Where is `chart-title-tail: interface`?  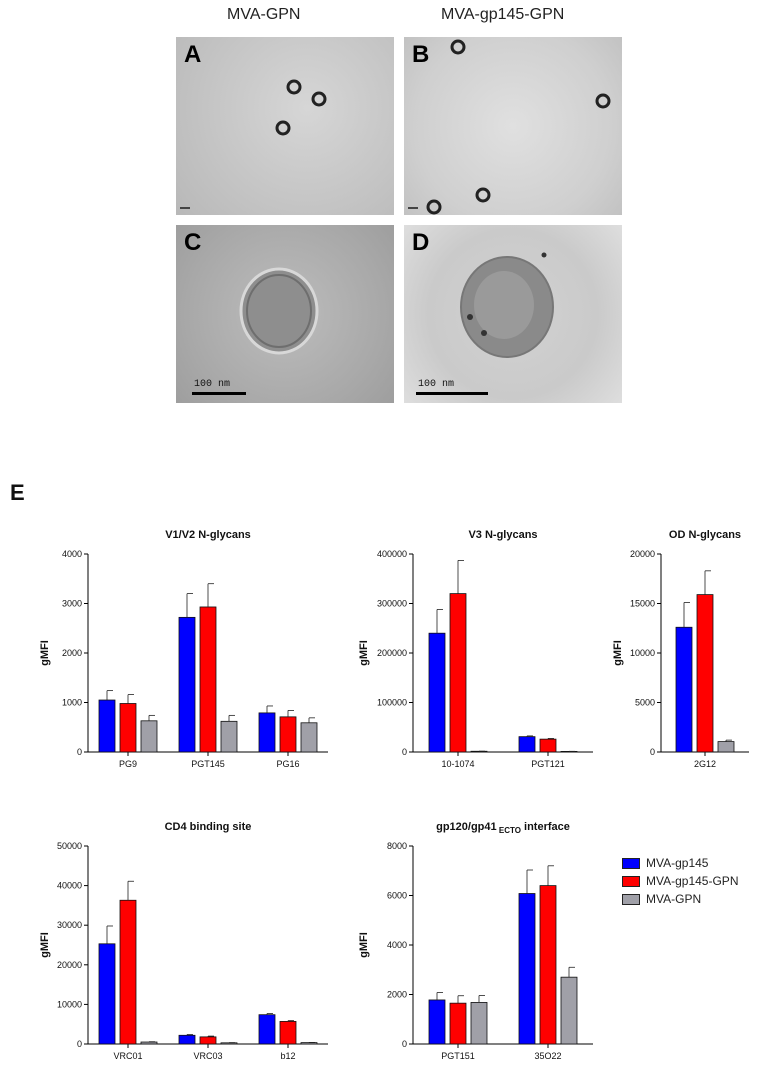 chart-title-tail: interface is located at coordinates (545, 827).